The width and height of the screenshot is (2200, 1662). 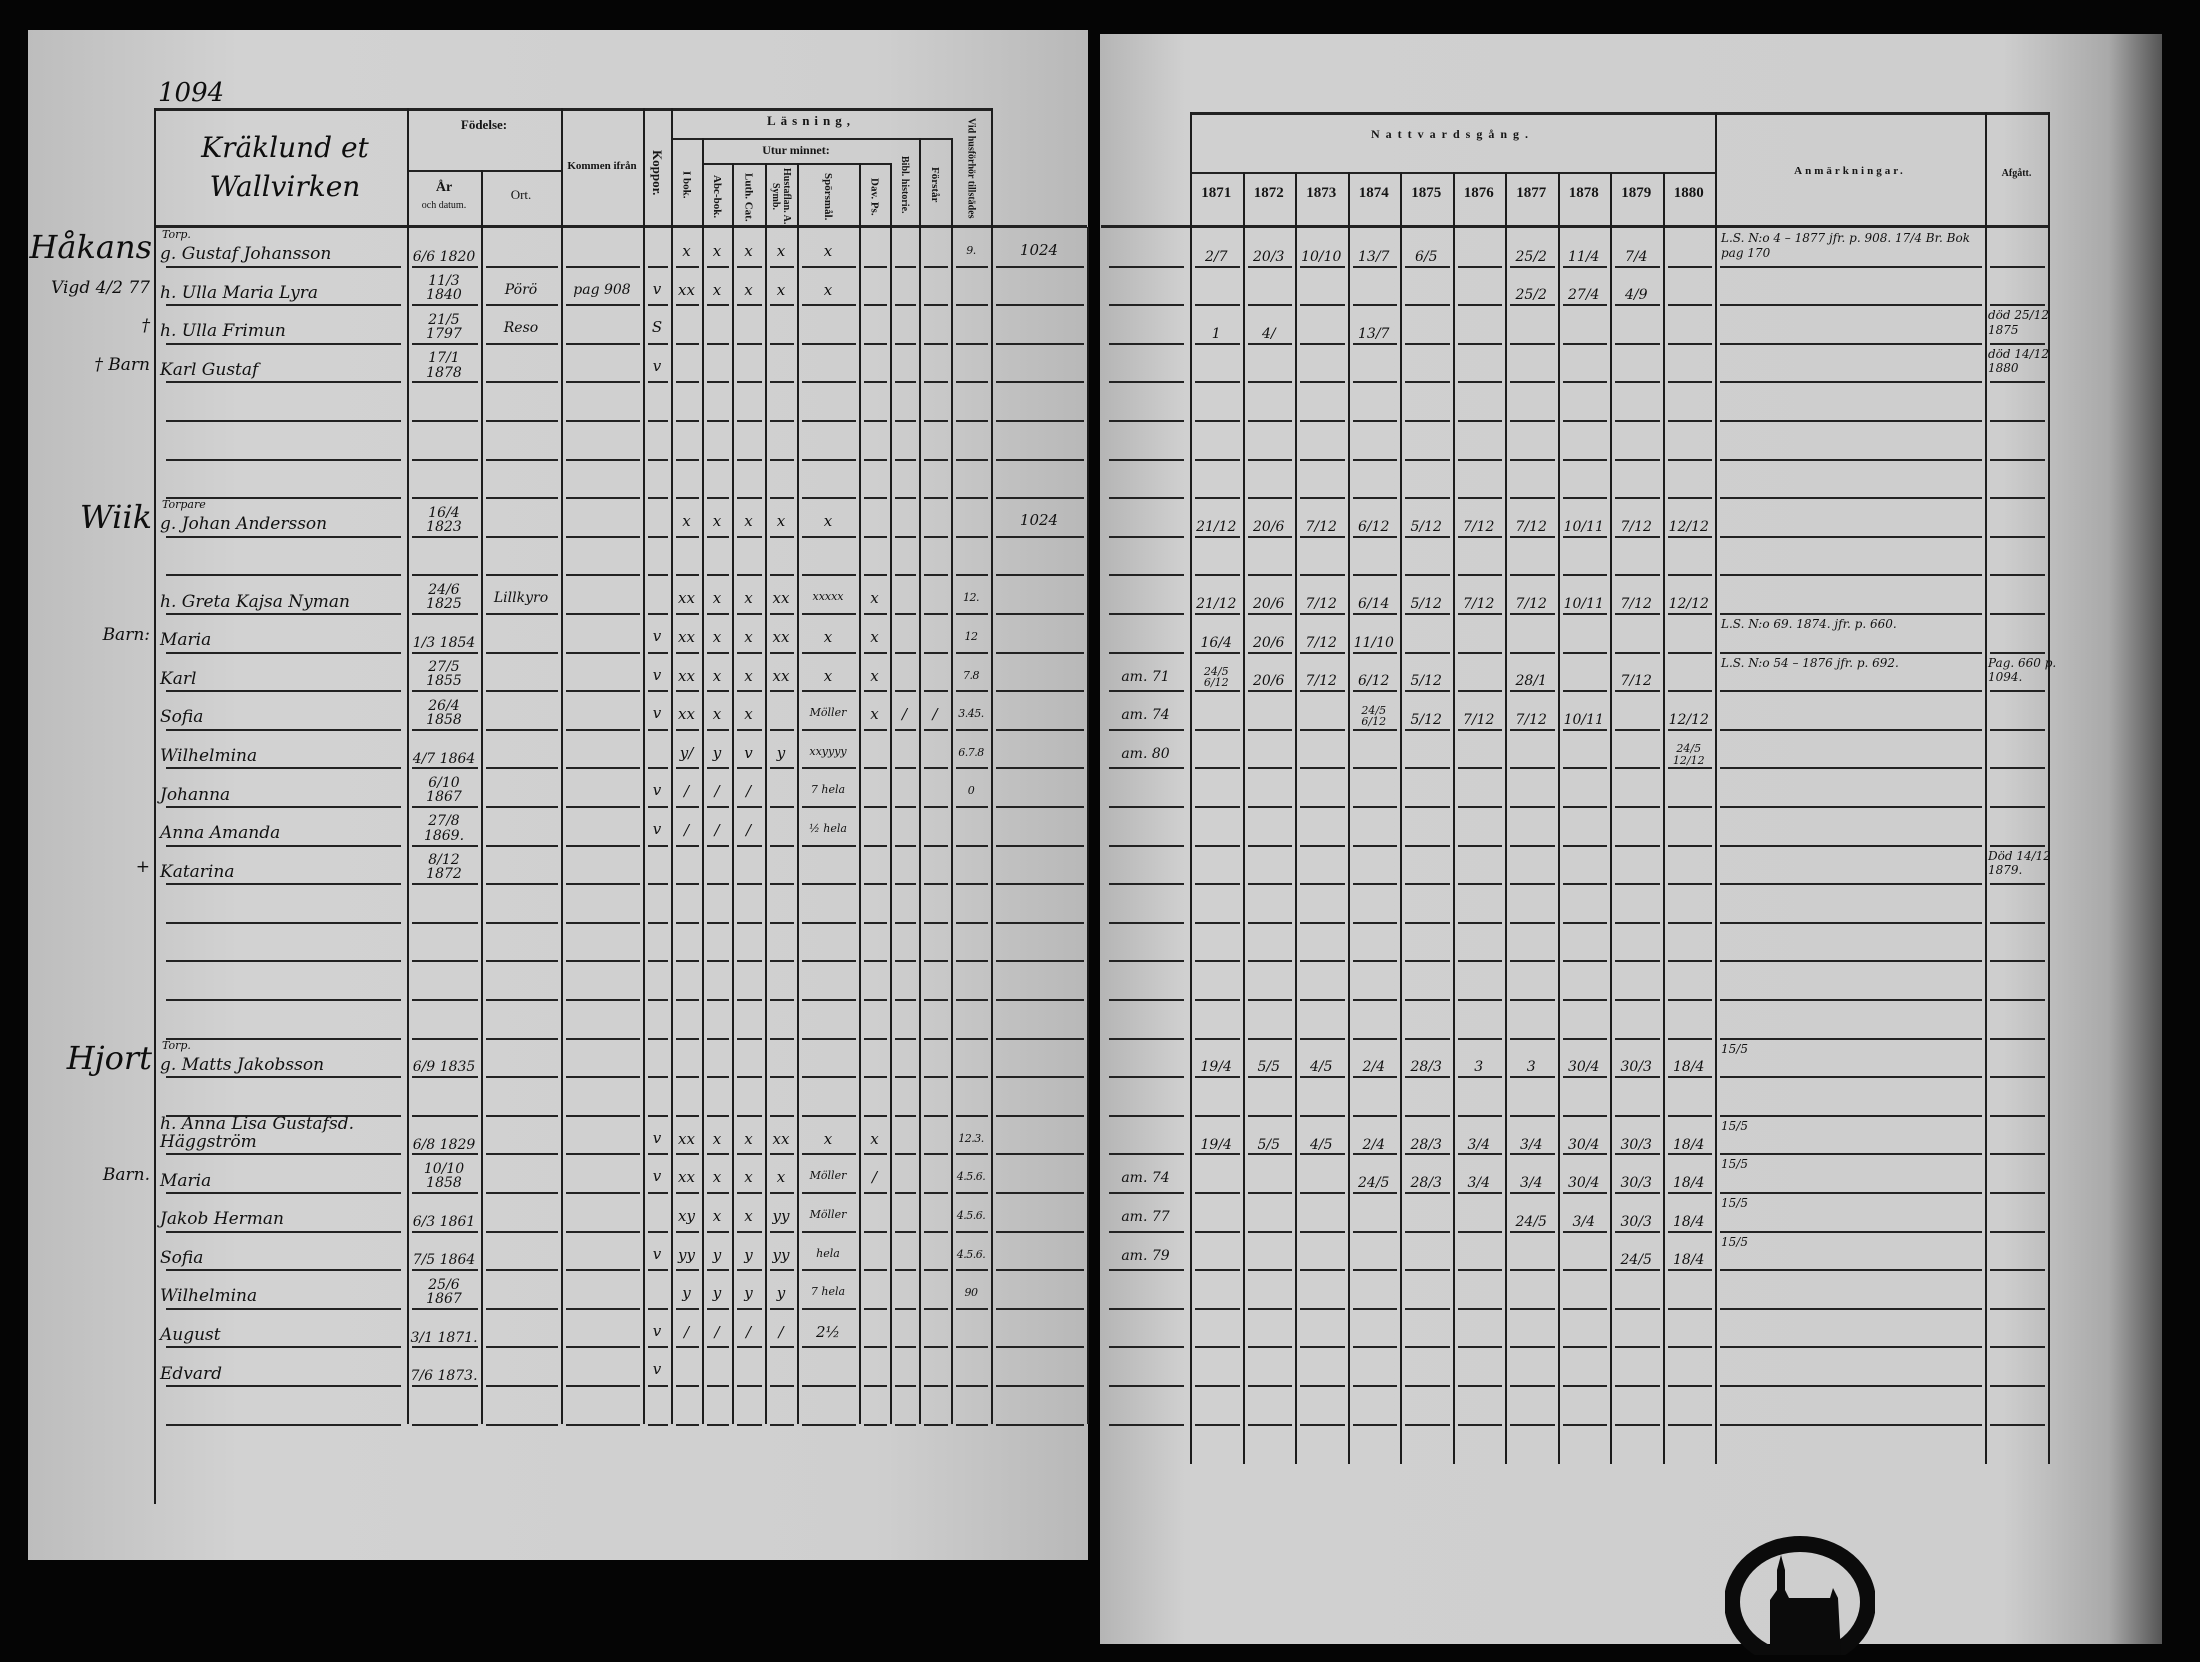 What do you see at coordinates (115, 517) in the screenshot?
I see `margin-note: Wiik` at bounding box center [115, 517].